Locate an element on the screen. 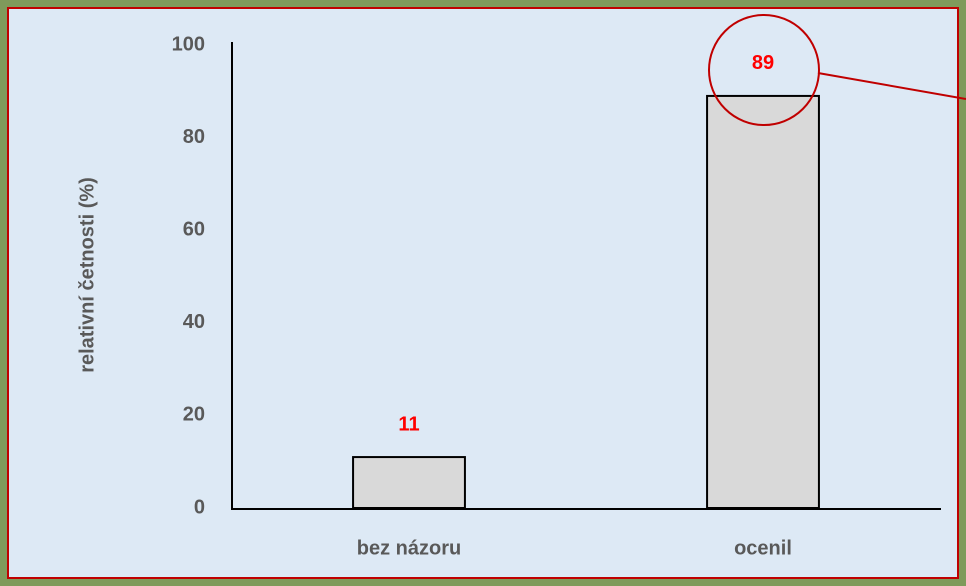 This screenshot has height=586, width=966. y-tick-label: 60 is located at coordinates (194, 229).